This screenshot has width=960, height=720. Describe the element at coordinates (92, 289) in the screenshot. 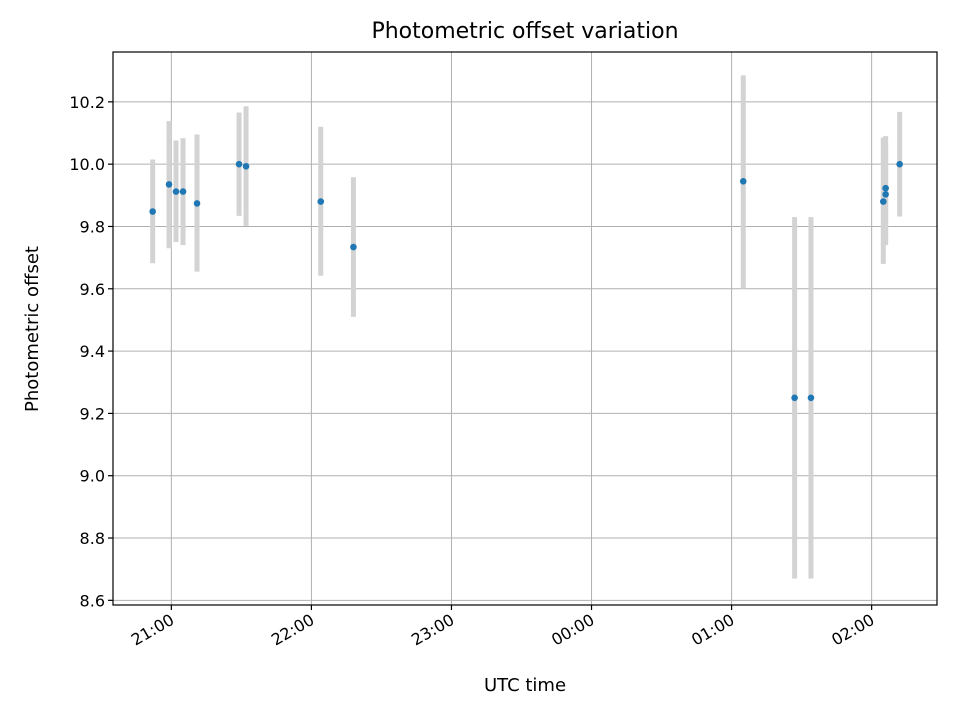

I see `y-tick-label: 9.6` at that location.